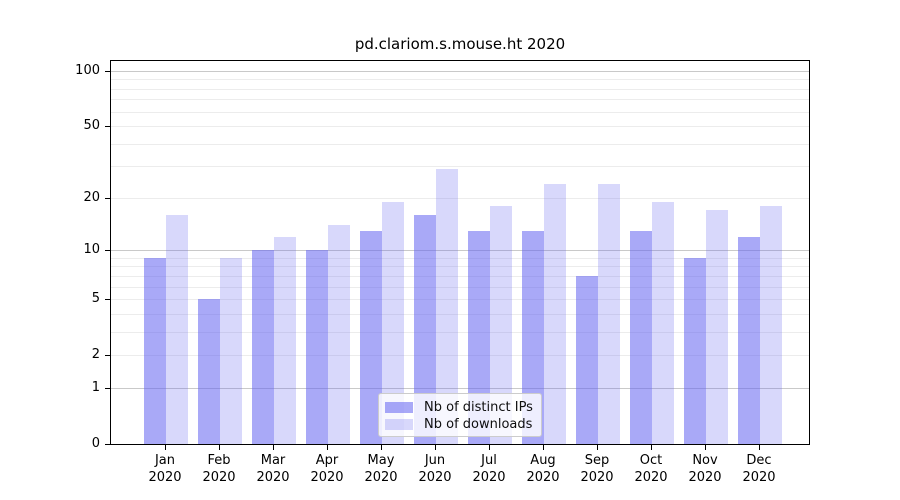  Describe the element at coordinates (95, 299) in the screenshot. I see `y-axis-tick-label-5: 5` at that location.